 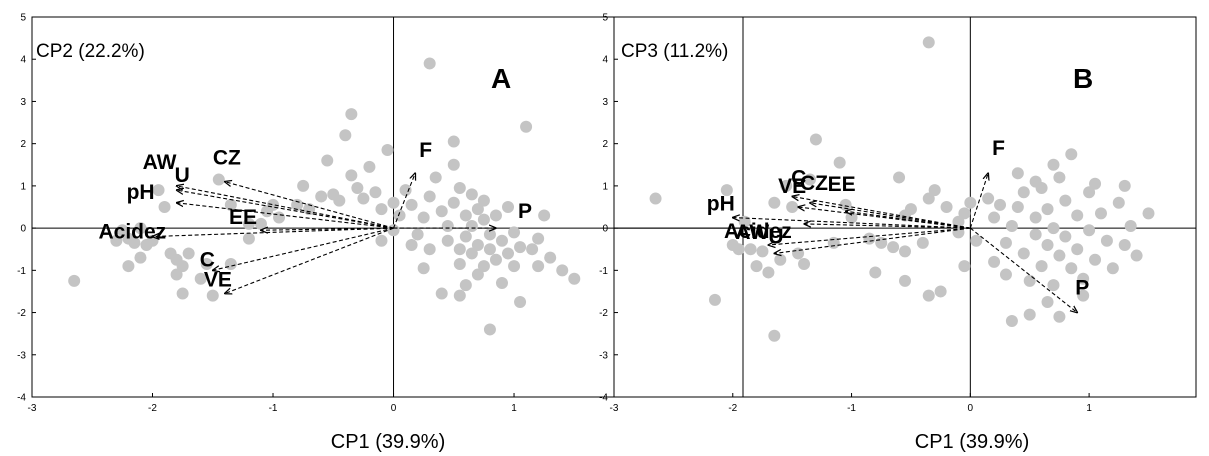 I want to click on x-tick-label: -1, so click(x=273, y=408).